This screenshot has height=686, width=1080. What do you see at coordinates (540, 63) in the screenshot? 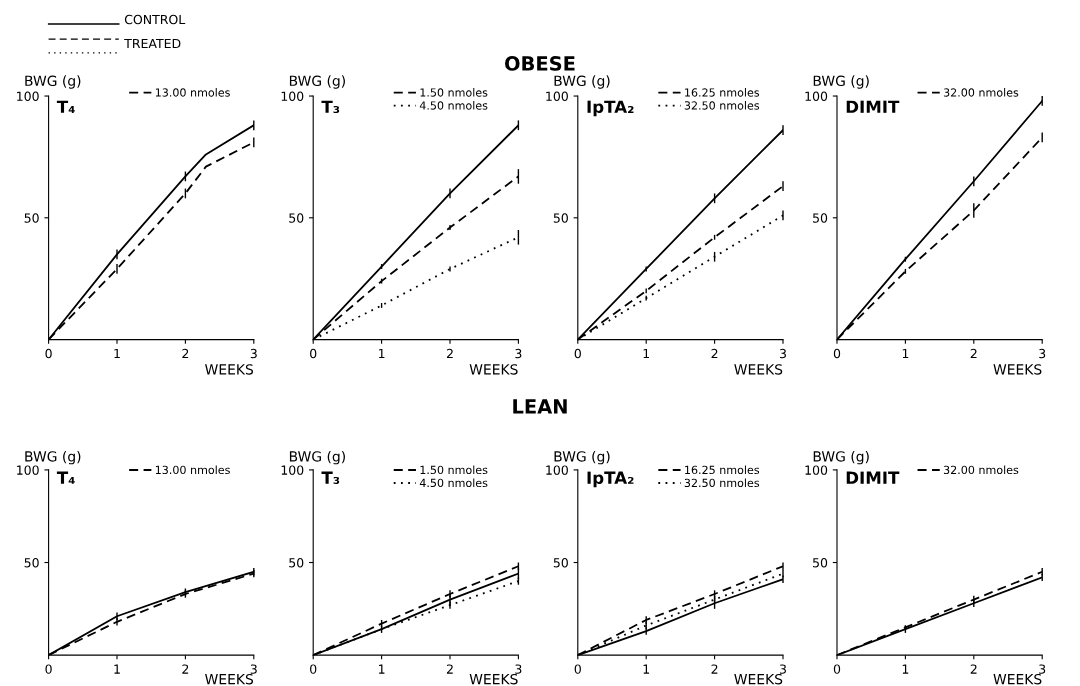
I see `text: OBESE` at bounding box center [540, 63].